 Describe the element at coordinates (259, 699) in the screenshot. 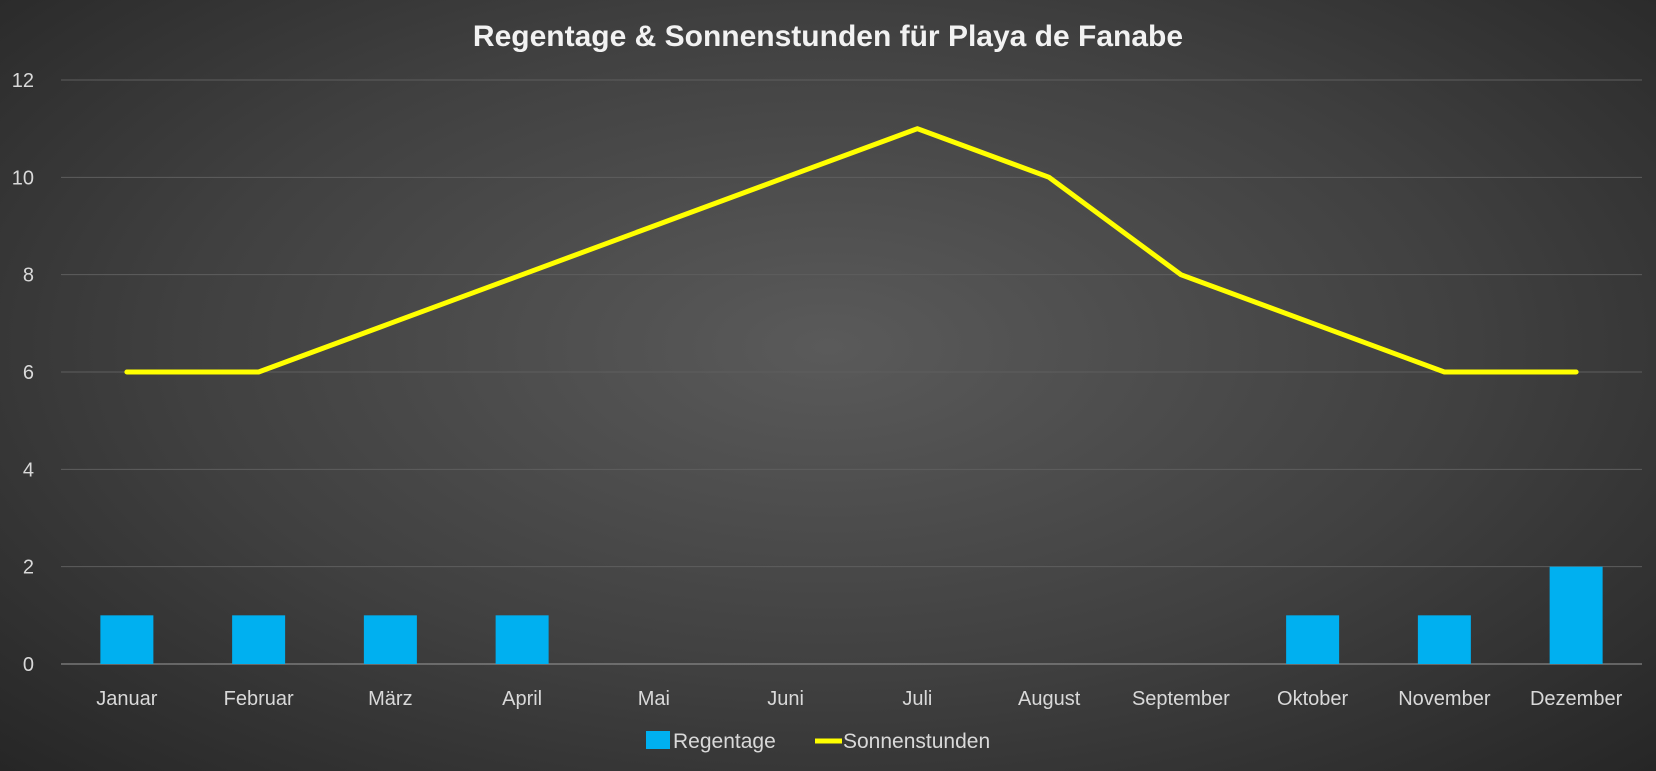

I see `x-tick-label: Februar` at that location.